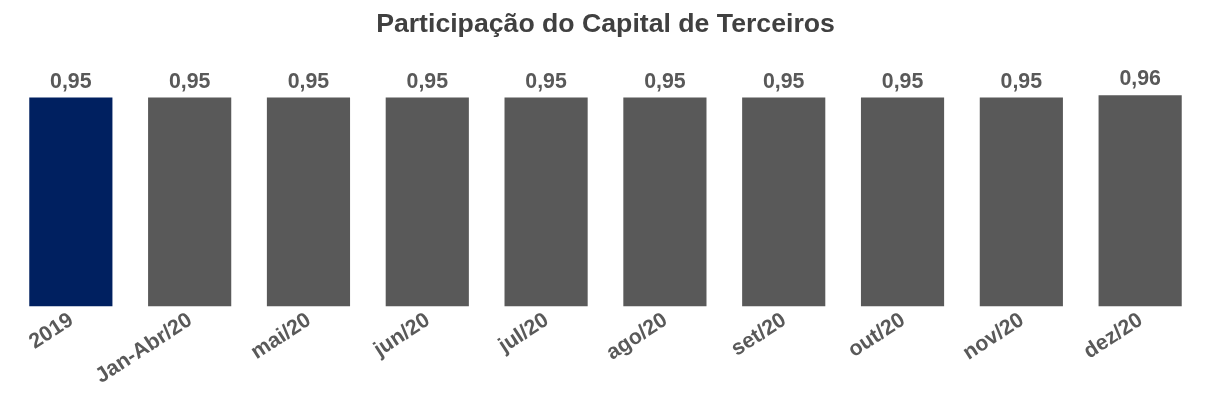 The height and width of the screenshot is (405, 1216). Describe the element at coordinates (51, 330) in the screenshot. I see `x-tick-label: 2019` at that location.